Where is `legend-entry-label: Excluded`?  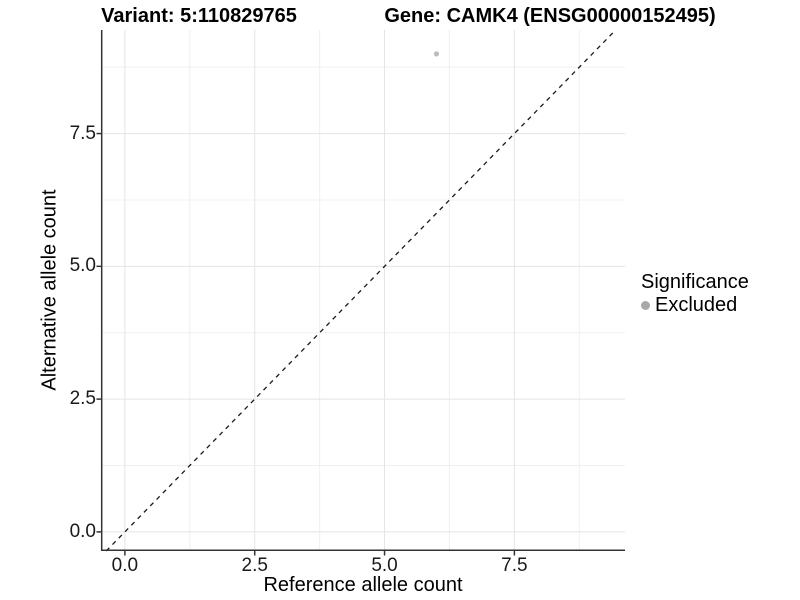 legend-entry-label: Excluded is located at coordinates (696, 305).